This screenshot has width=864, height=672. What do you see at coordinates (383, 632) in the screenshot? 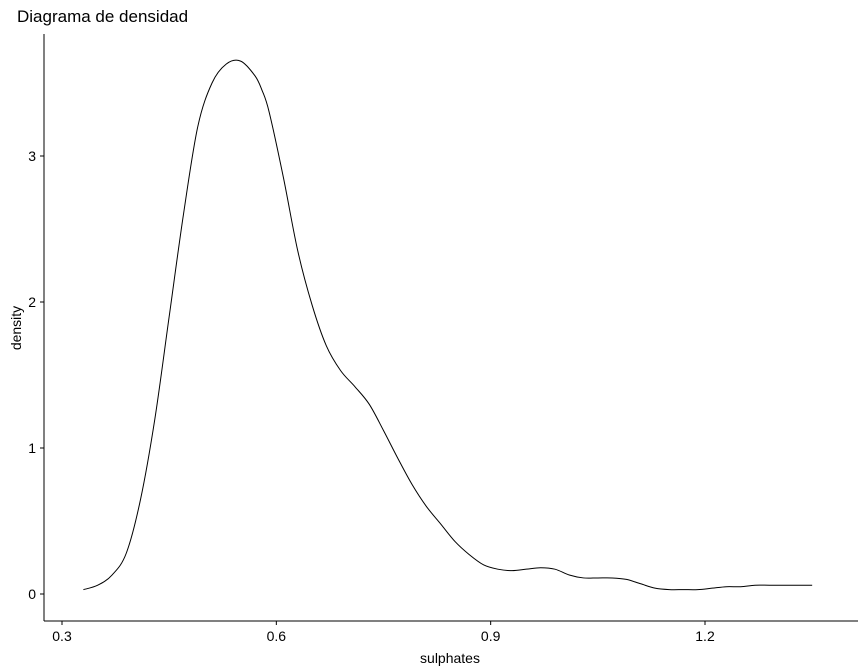
I see `x-axis-ticks: 0.3 0.6 0.9 1.2` at bounding box center [383, 632].